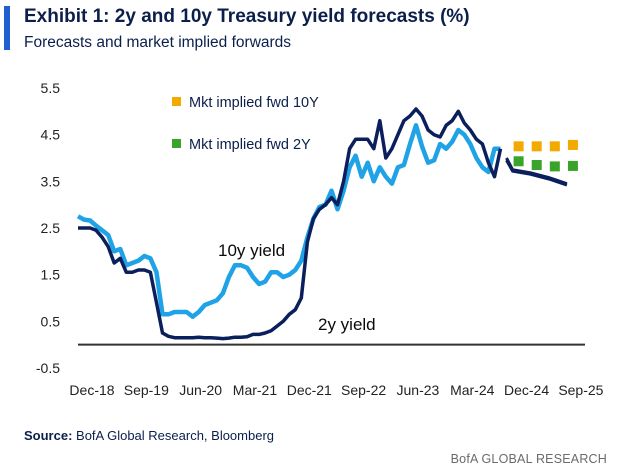 The image size is (625, 475). Describe the element at coordinates (363, 390) in the screenshot. I see `x-tick-label: Sep-22` at that location.